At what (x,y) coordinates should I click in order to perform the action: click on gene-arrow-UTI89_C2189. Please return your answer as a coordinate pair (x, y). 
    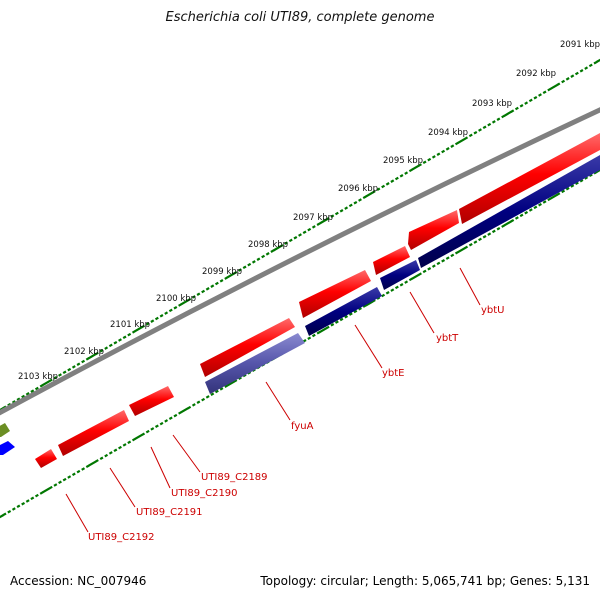
    Looking at the image, I should click on (151, 401).